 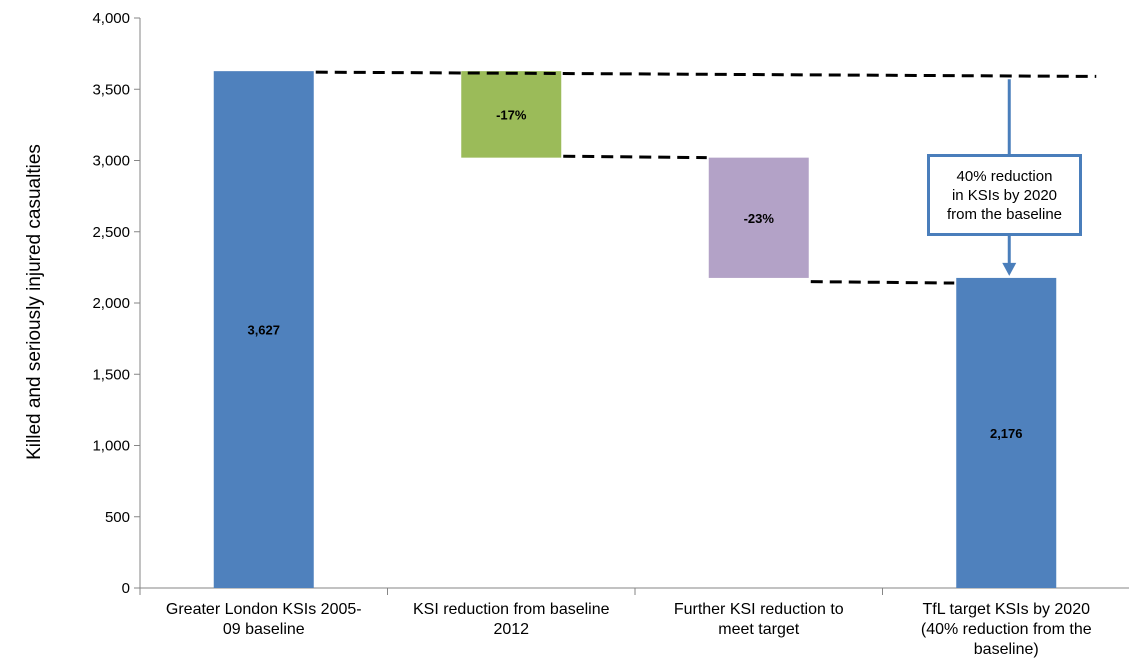 I want to click on y-tick-label: 3,000, so click(x=111, y=161).